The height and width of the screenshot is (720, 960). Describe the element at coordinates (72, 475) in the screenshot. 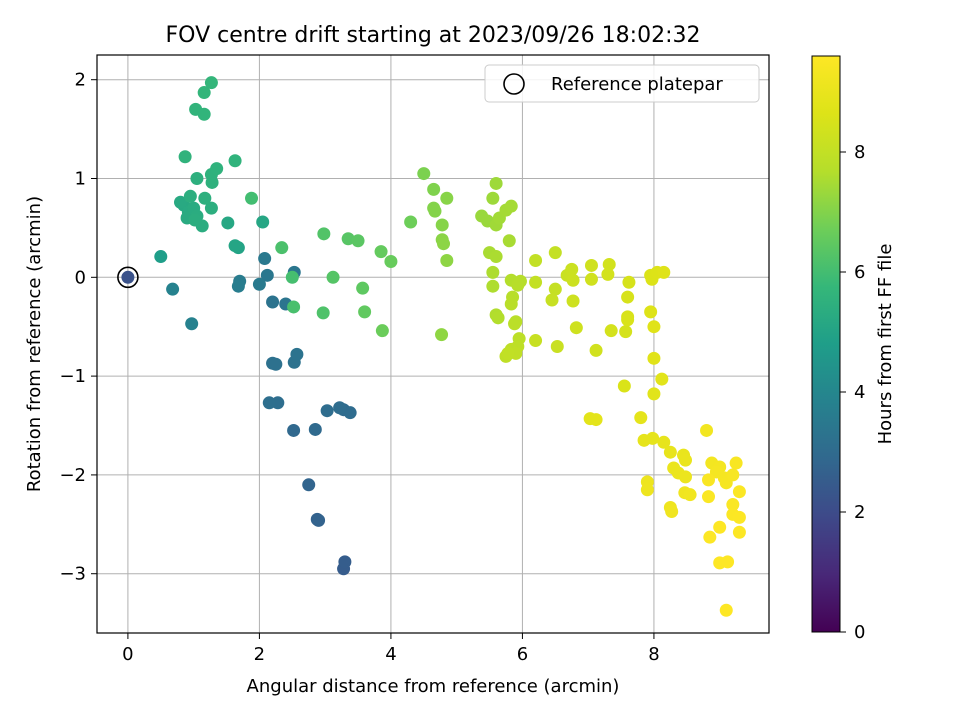

I see `y-tick-label: −2` at that location.